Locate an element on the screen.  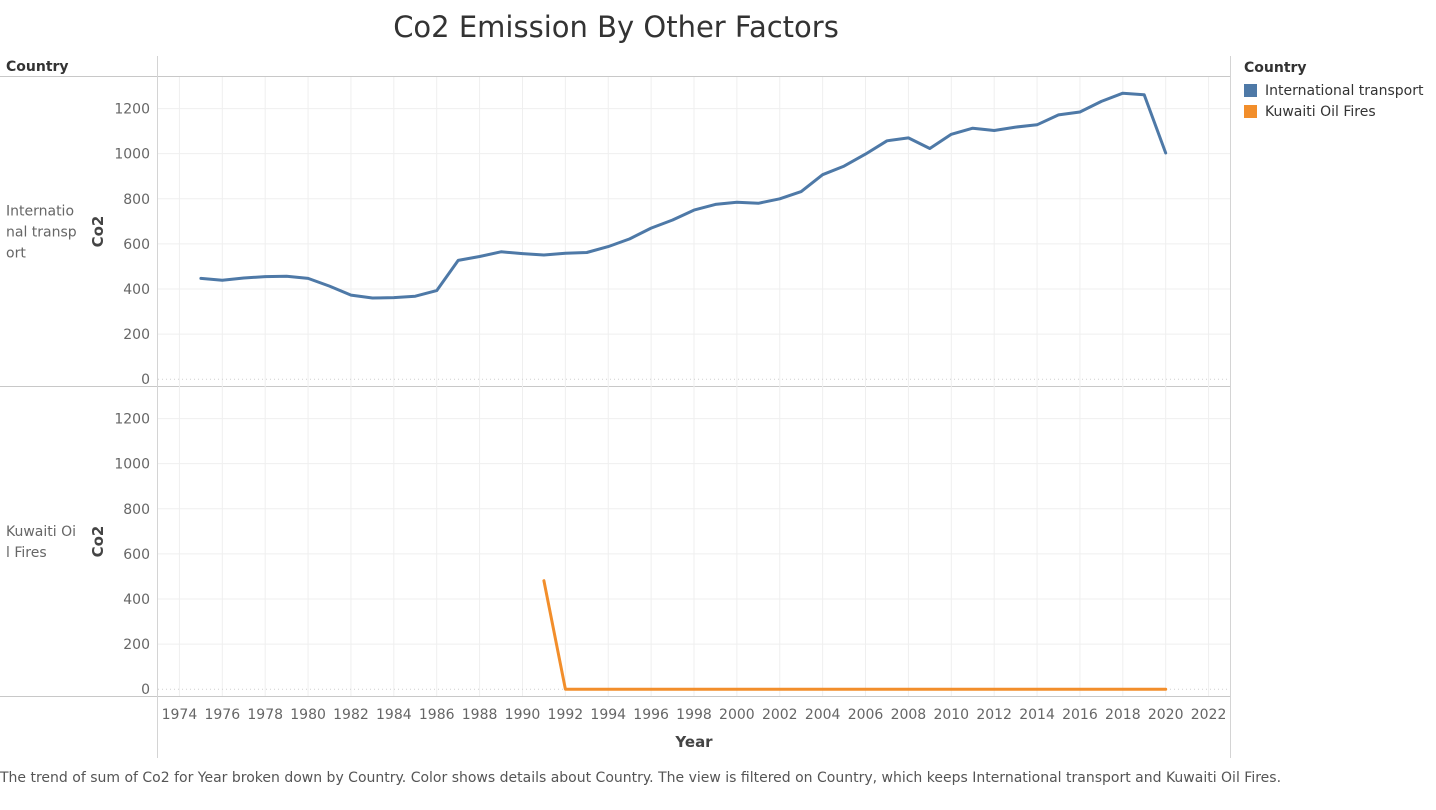
x-tick-label: 2004 is located at coordinates (823, 715).